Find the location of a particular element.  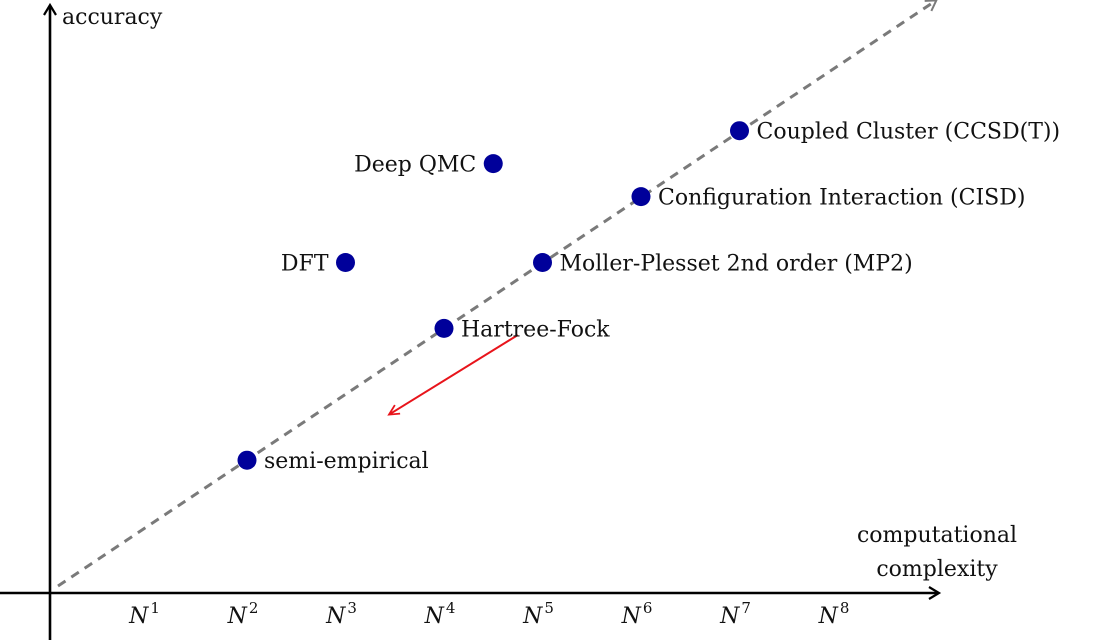

annotation-arrow-layer is located at coordinates (453, 375).